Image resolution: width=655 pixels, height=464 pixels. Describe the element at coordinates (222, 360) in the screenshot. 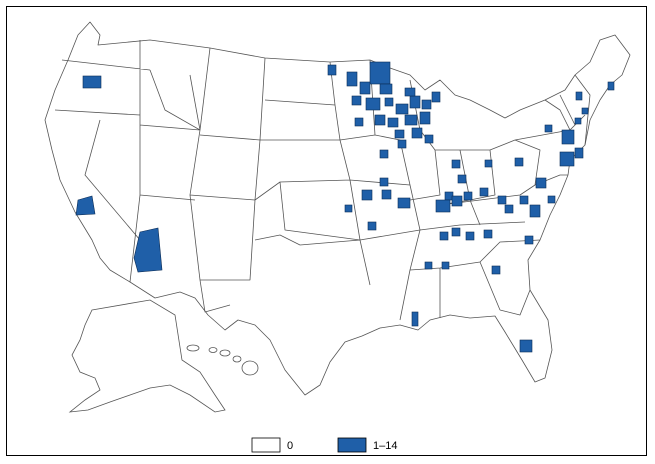

I see `hawaii` at that location.